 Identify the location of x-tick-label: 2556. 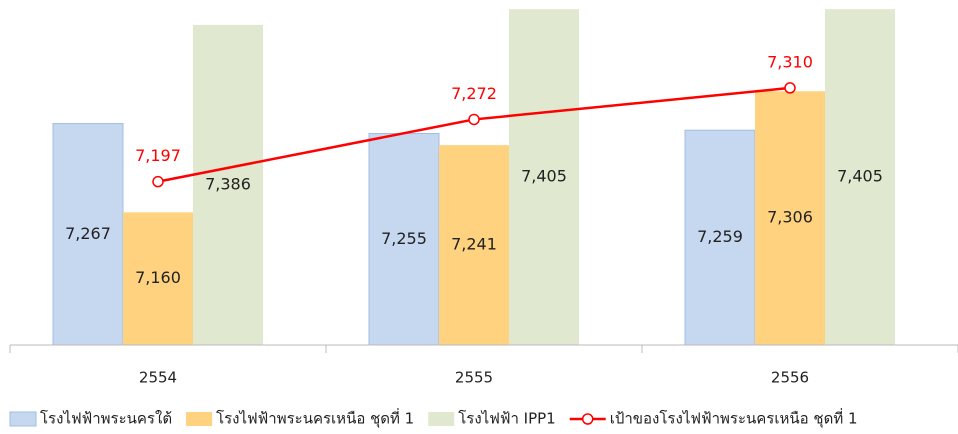
(790, 378).